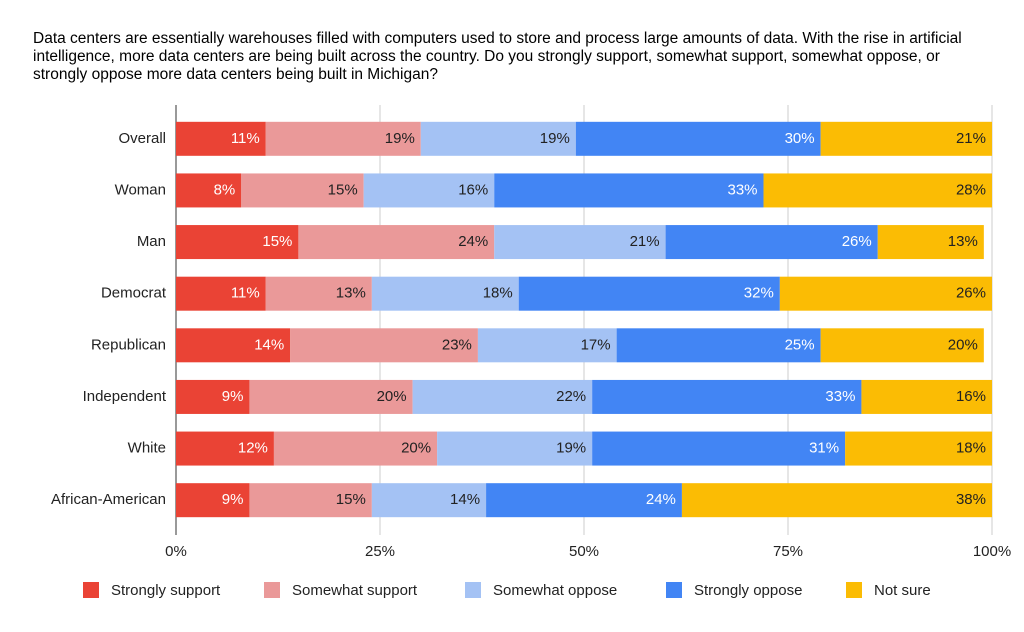  I want to click on data-label: 9%, so click(233, 499).